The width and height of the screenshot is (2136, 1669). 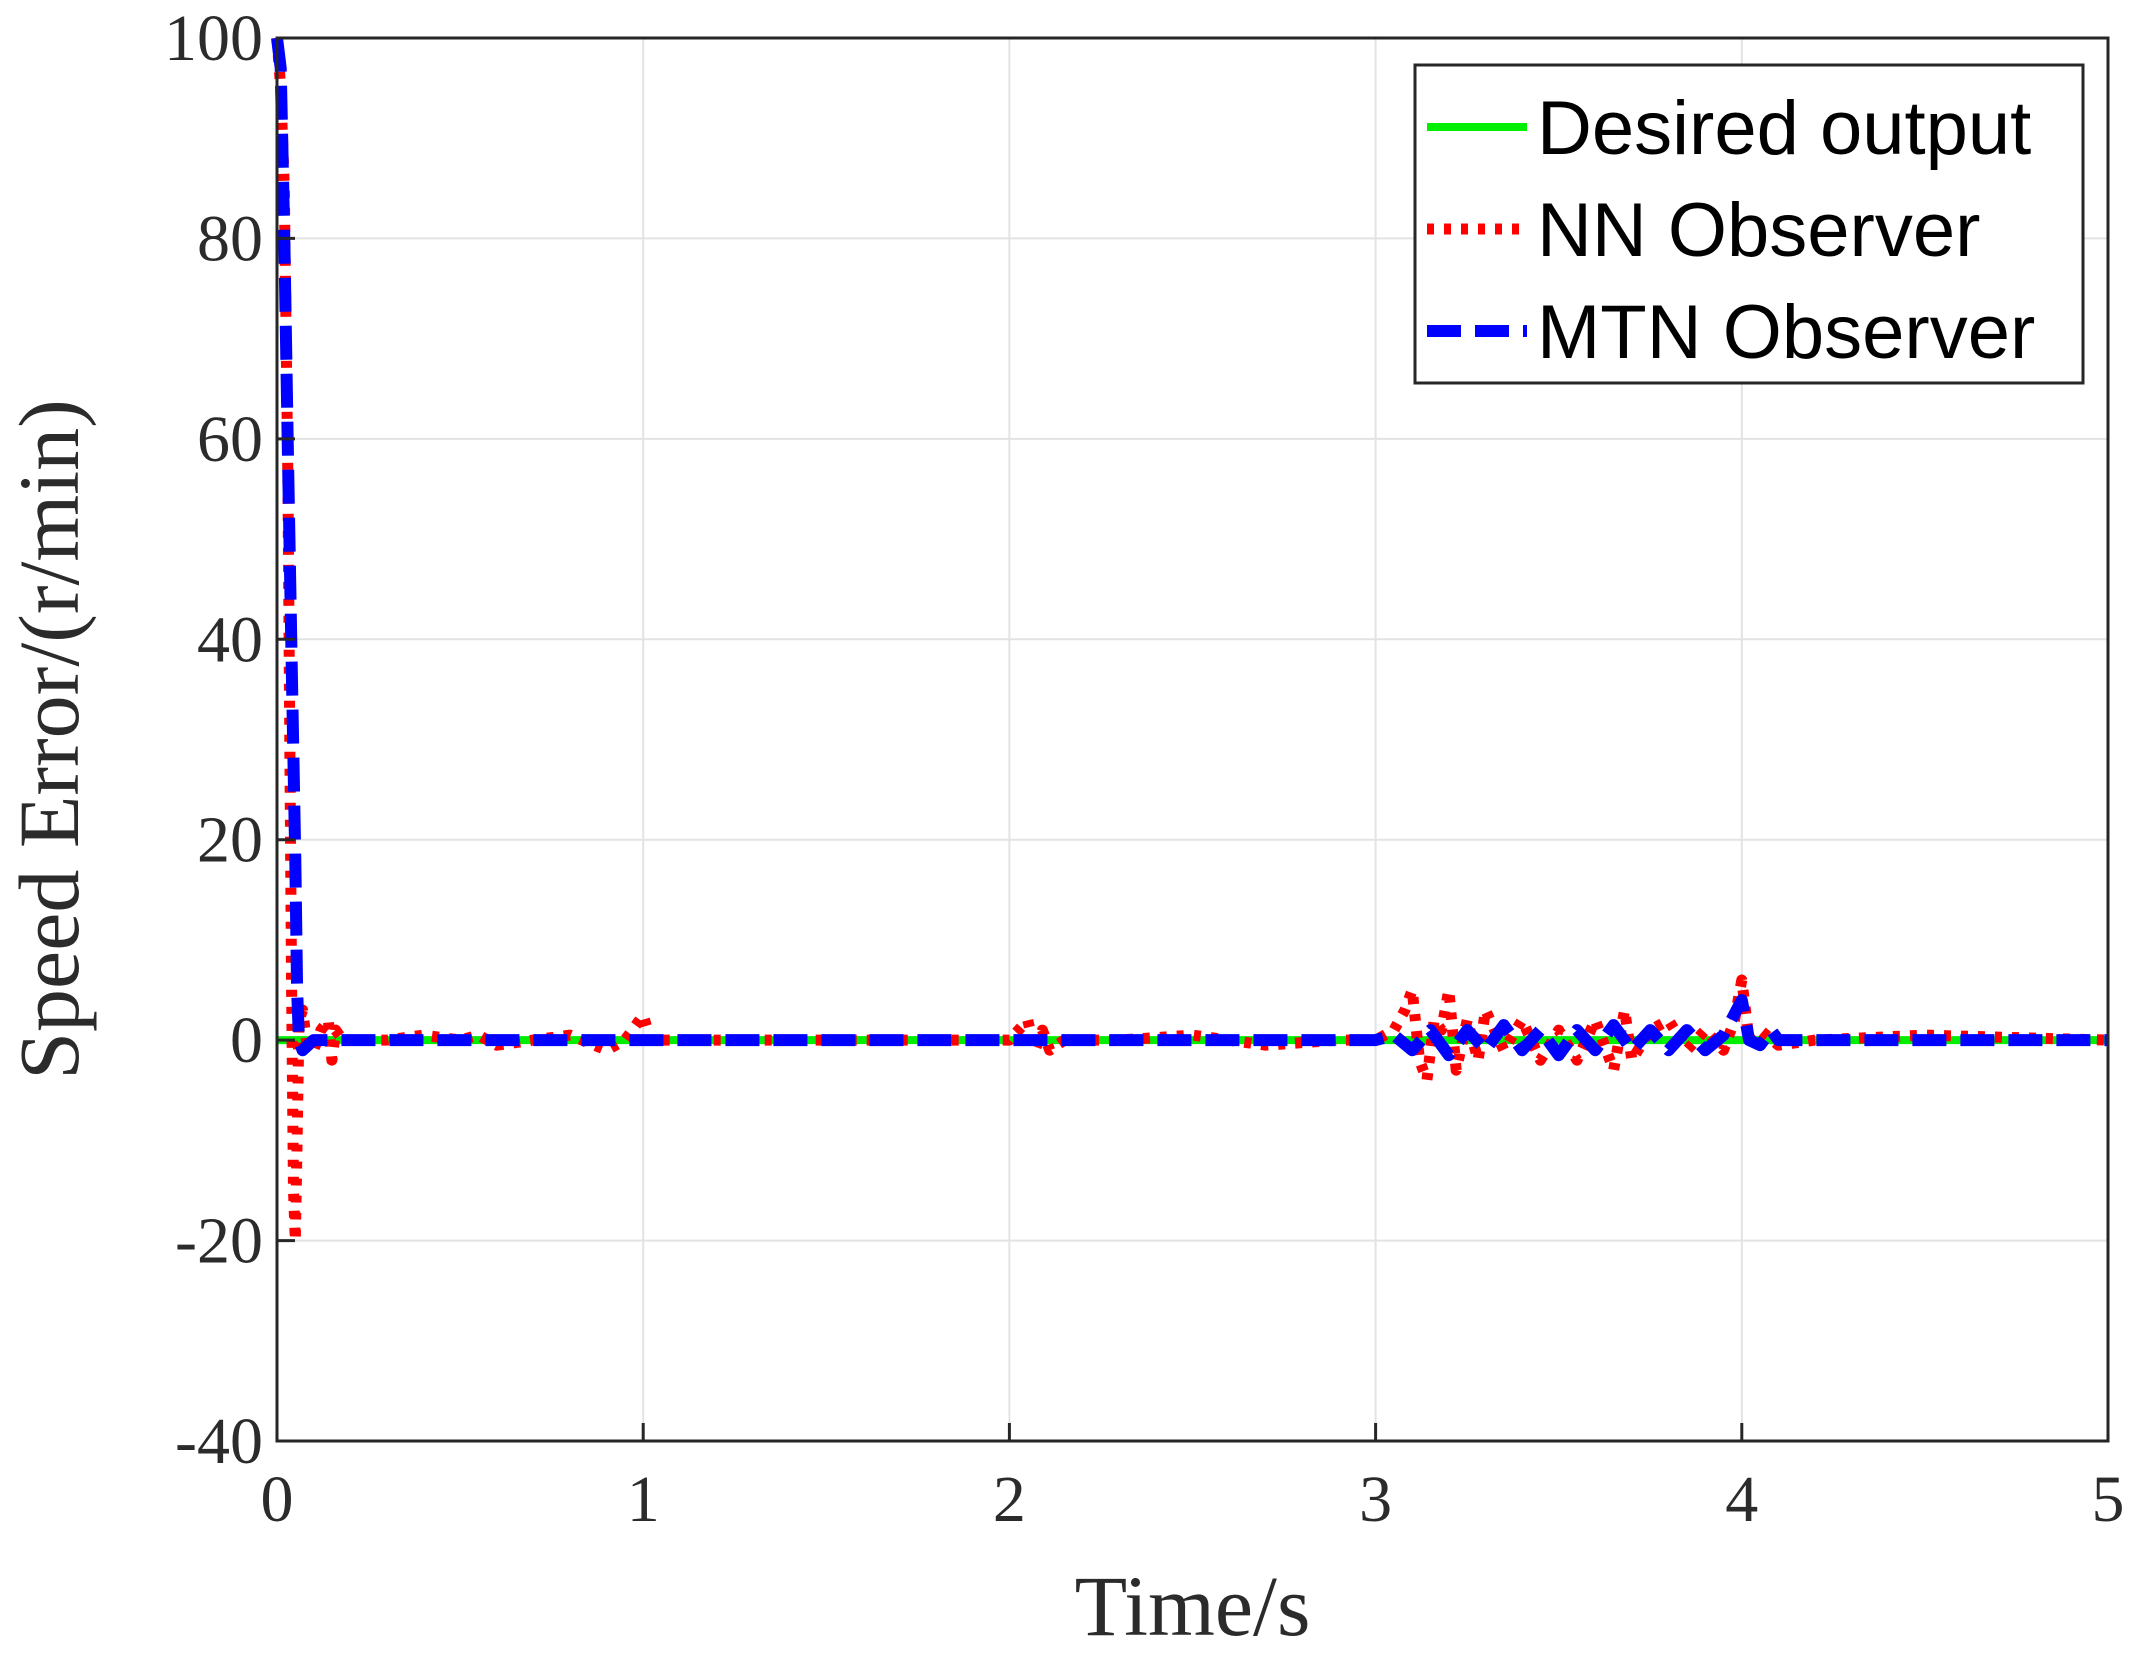 I want to click on y-tick-label: 40, so click(x=230, y=639).